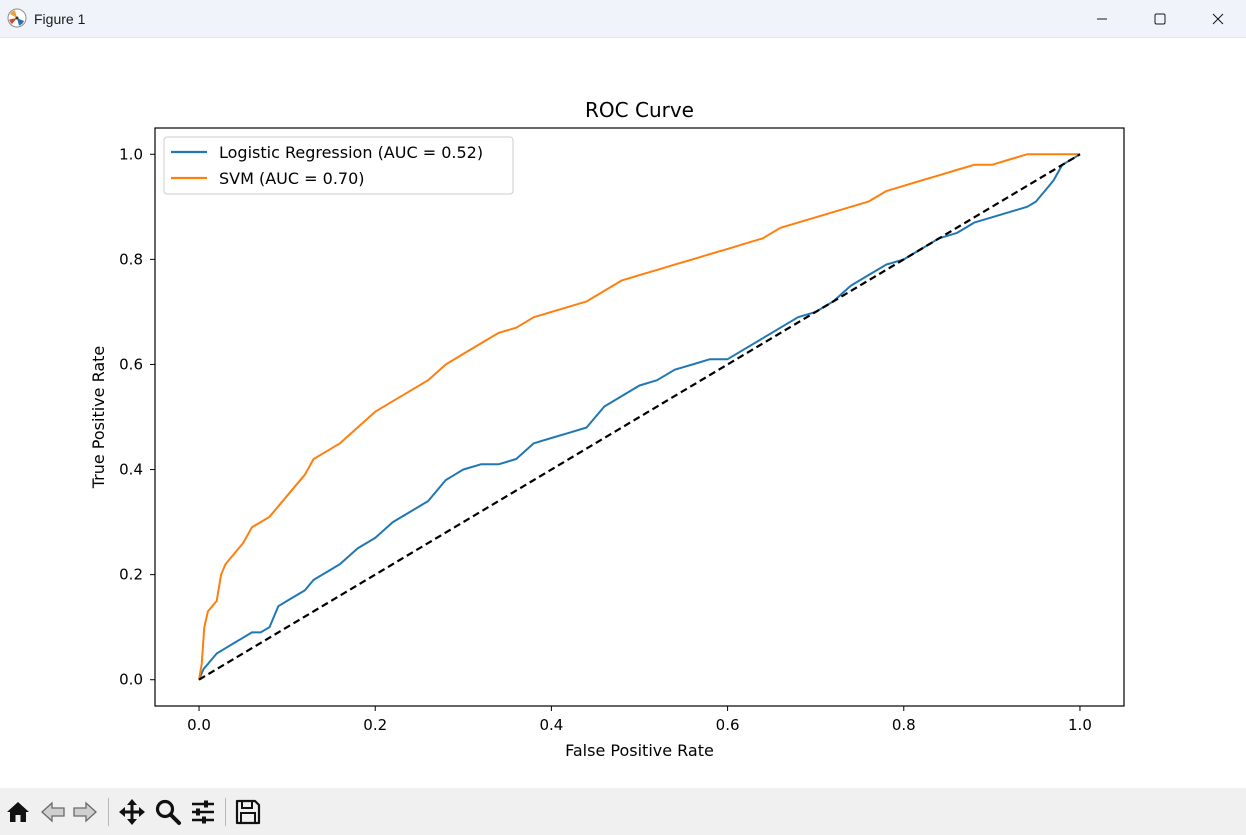 The width and height of the screenshot is (1246, 835). I want to click on x-tick-label: 0.6, so click(728, 725).